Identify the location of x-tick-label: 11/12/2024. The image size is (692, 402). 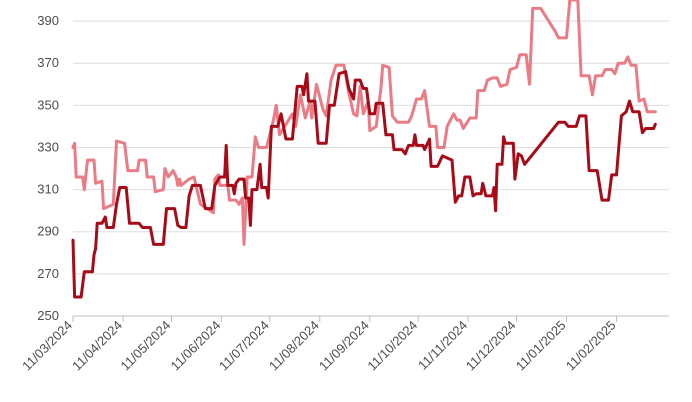
(491, 346).